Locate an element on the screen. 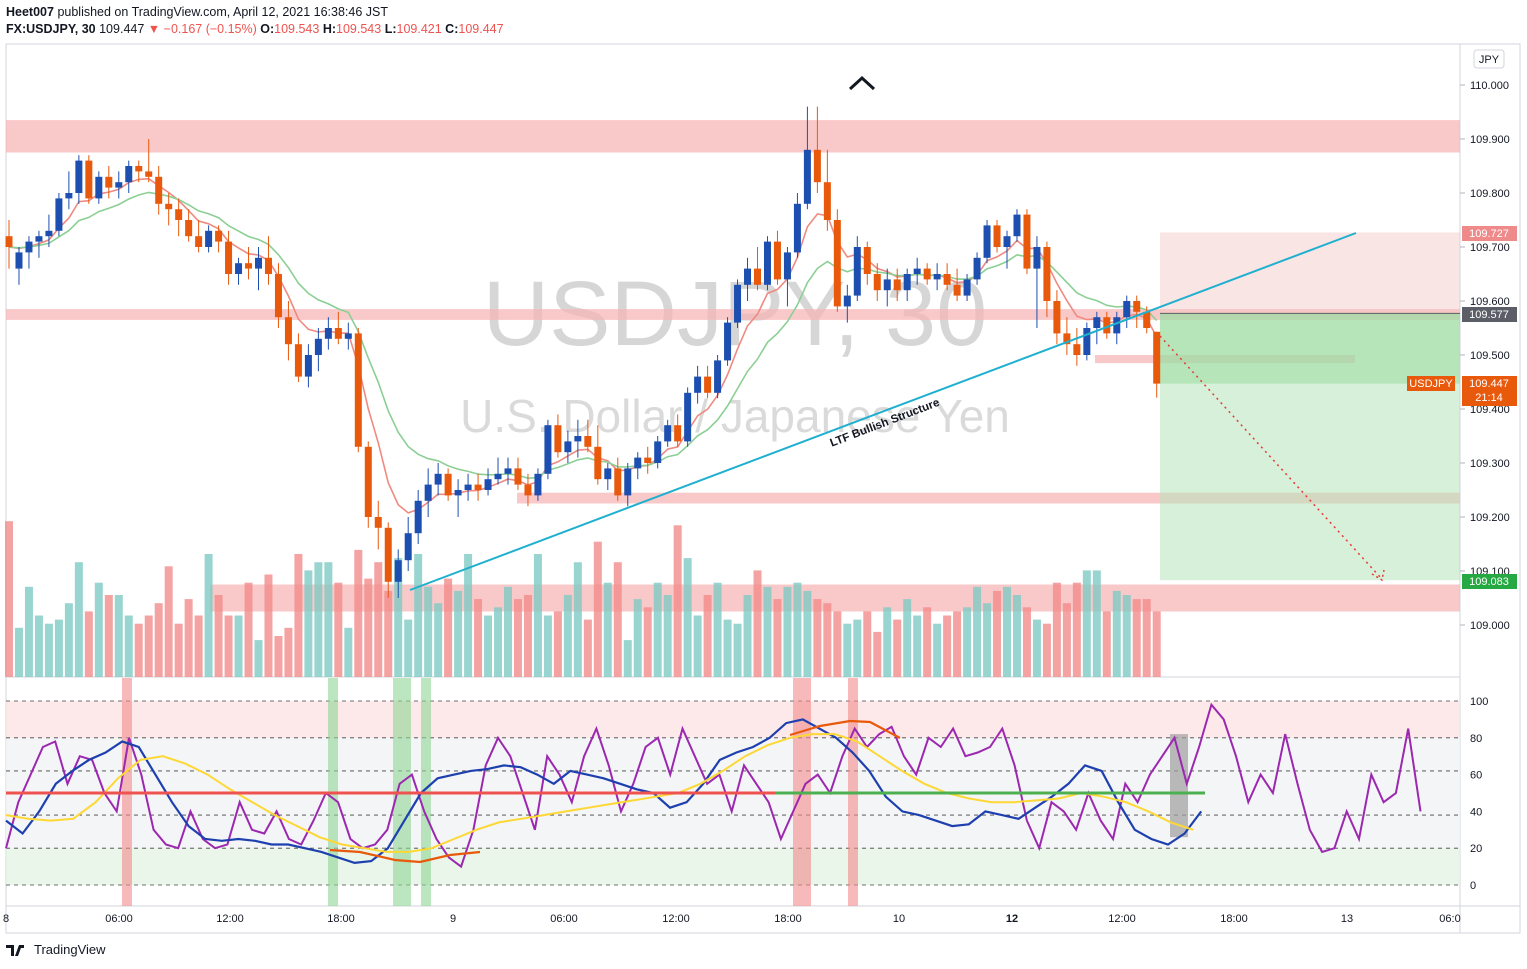 The image size is (1527, 969). symbol-name: FX:USDJPY, 30 is located at coordinates (51, 29).